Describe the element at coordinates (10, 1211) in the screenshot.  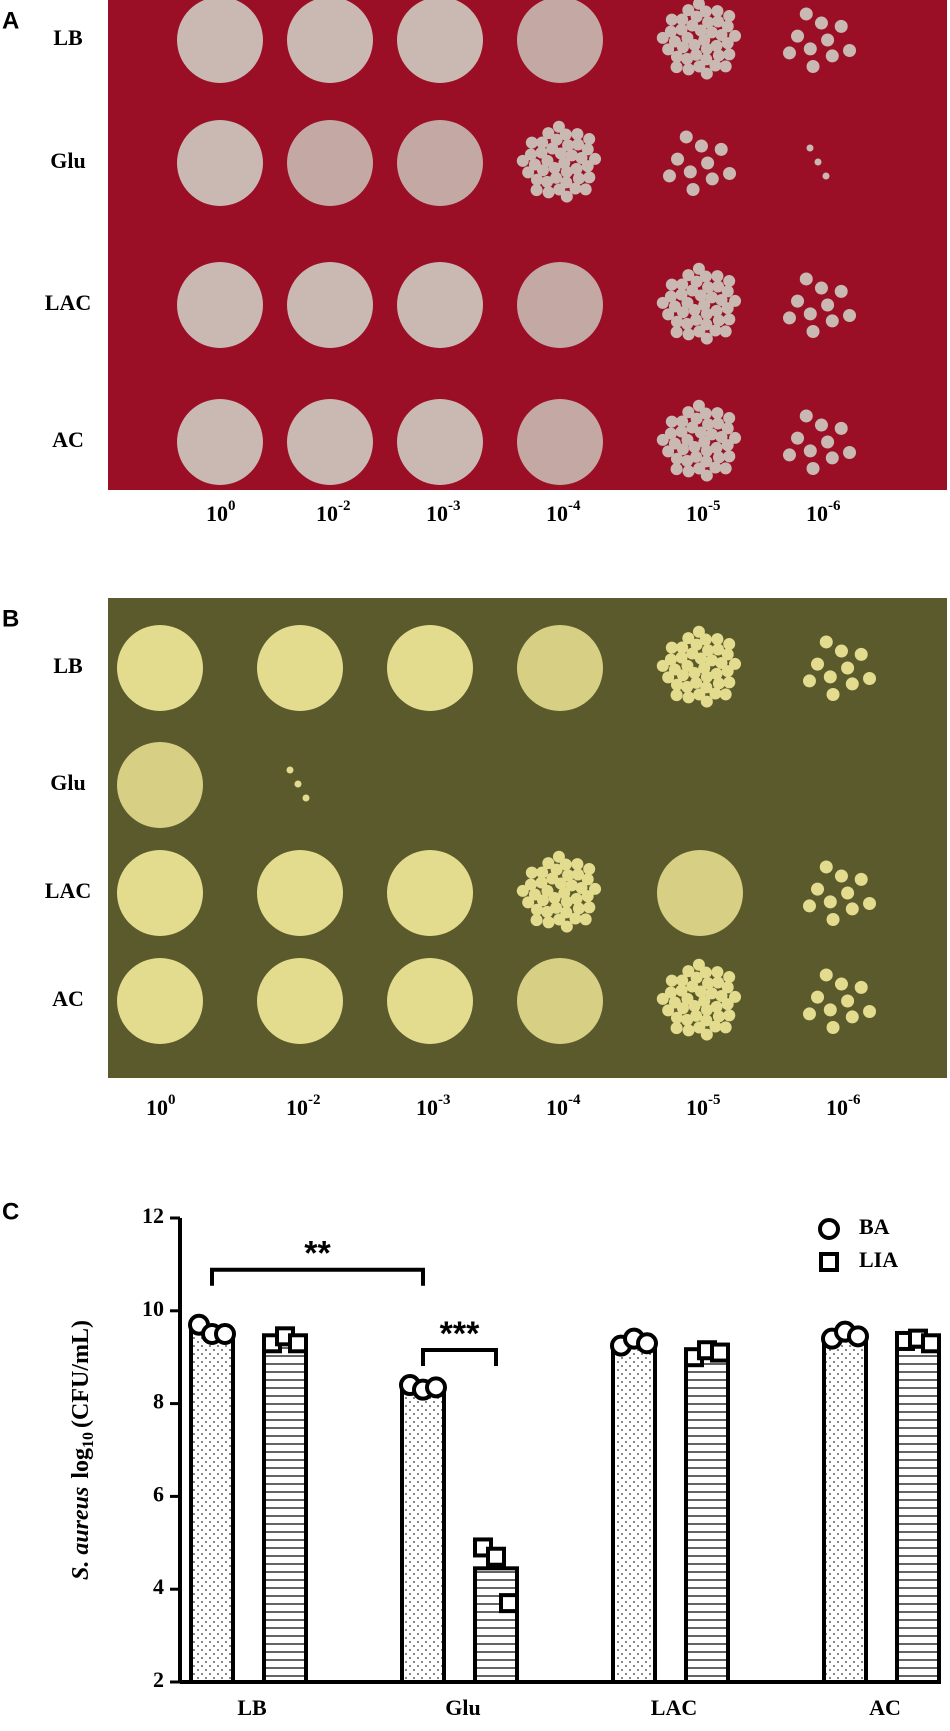
I see `panel-label: C` at that location.